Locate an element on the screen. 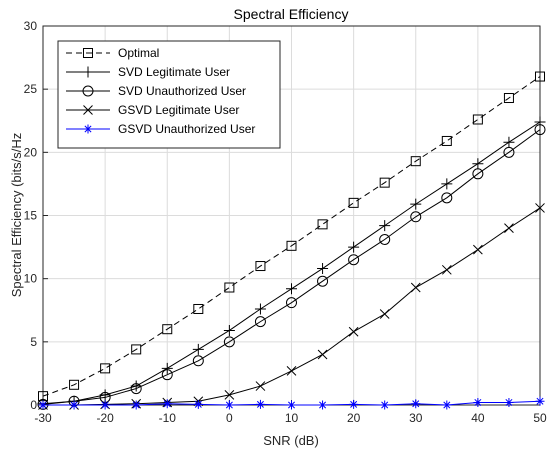 The height and width of the screenshot is (460, 550). y-tick-label: 15 is located at coordinates (31, 216).